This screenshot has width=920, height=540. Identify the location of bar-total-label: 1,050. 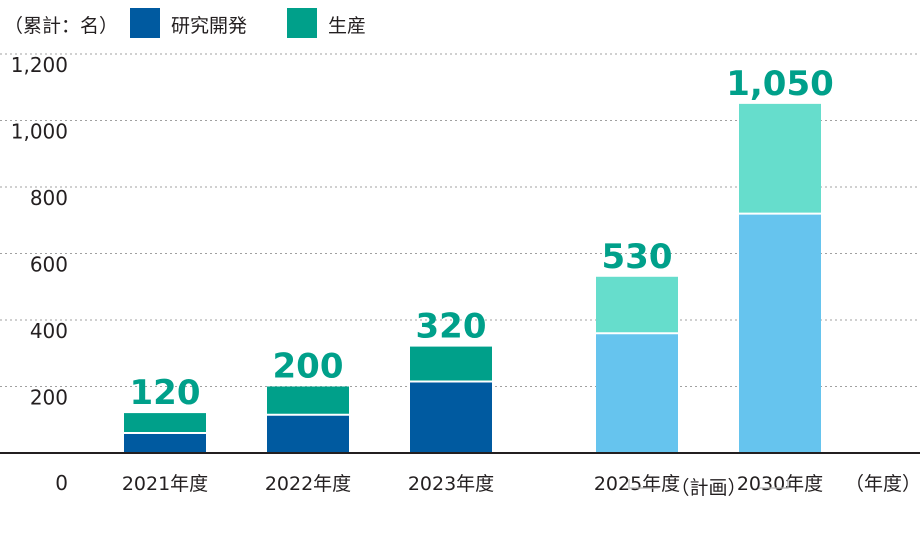
(780, 84).